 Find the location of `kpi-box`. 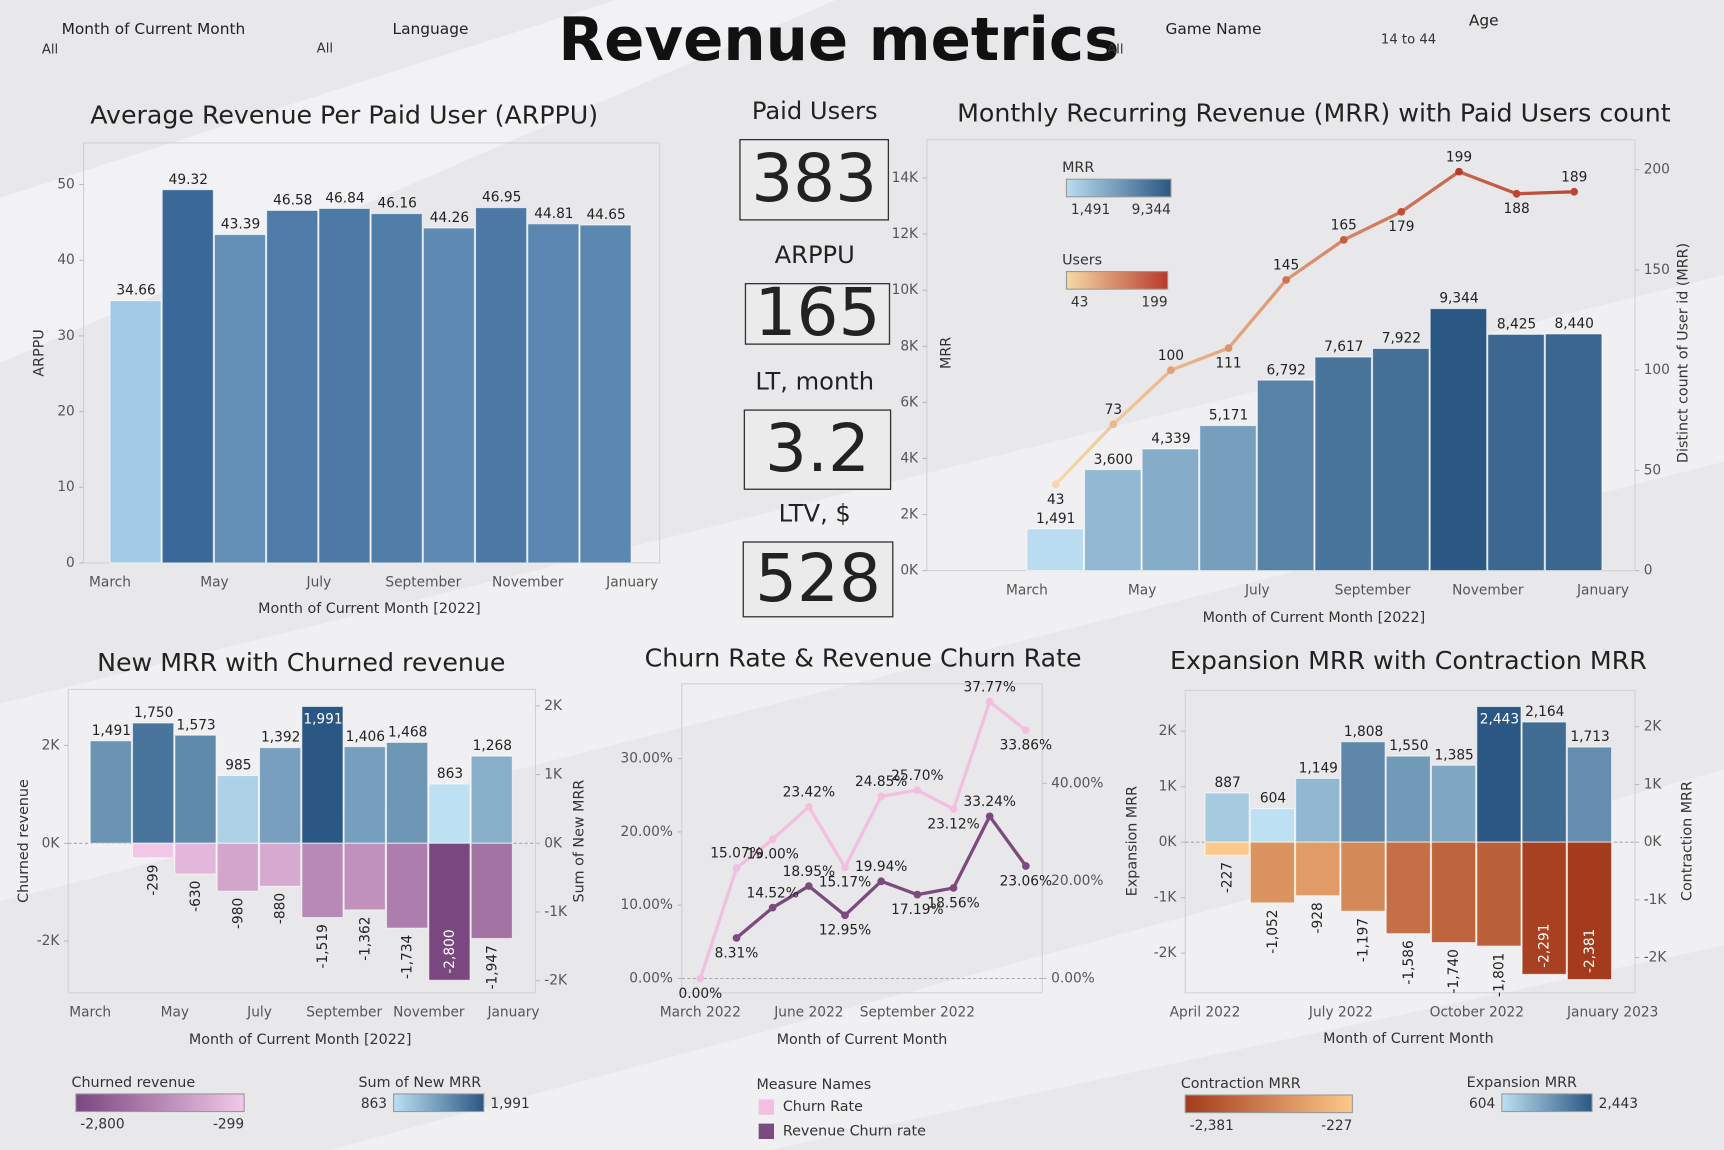

kpi-box is located at coordinates (814, 179).